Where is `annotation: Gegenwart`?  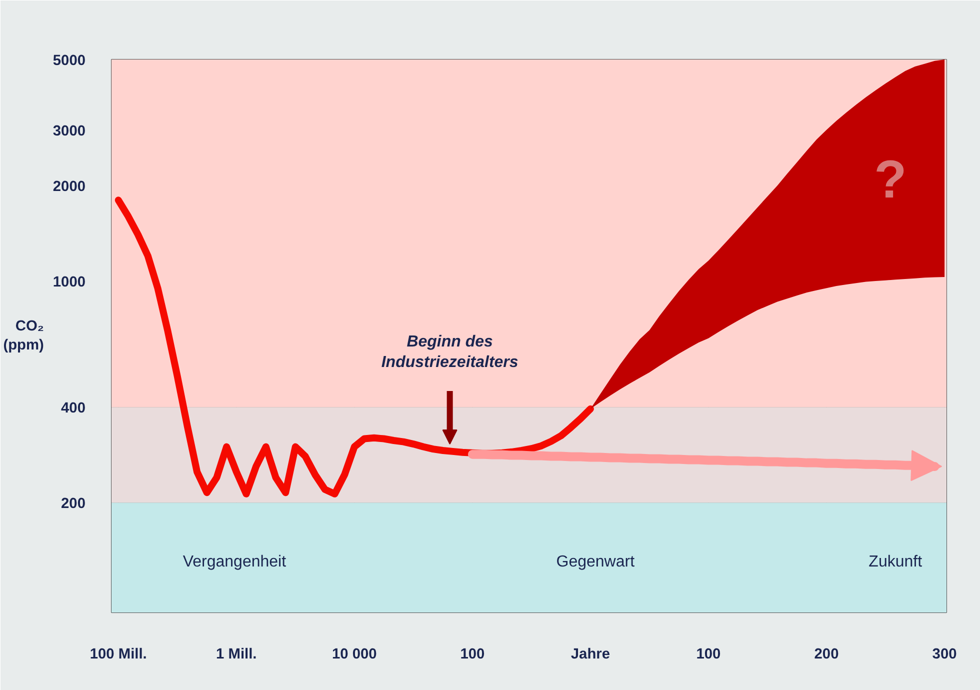 annotation: Gegenwart is located at coordinates (596, 561).